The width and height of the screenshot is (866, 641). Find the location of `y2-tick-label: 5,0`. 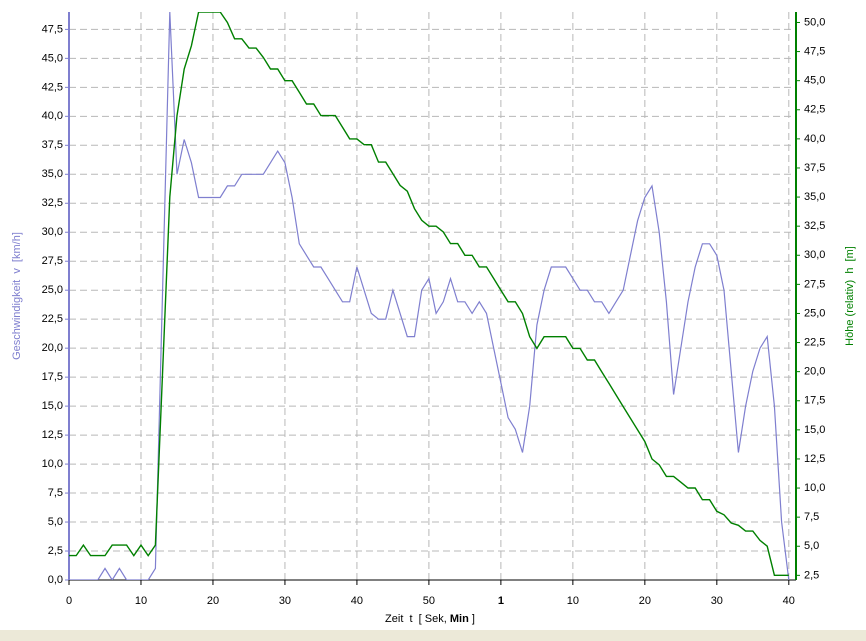

y2-tick-label: 5,0 is located at coordinates (811, 546).